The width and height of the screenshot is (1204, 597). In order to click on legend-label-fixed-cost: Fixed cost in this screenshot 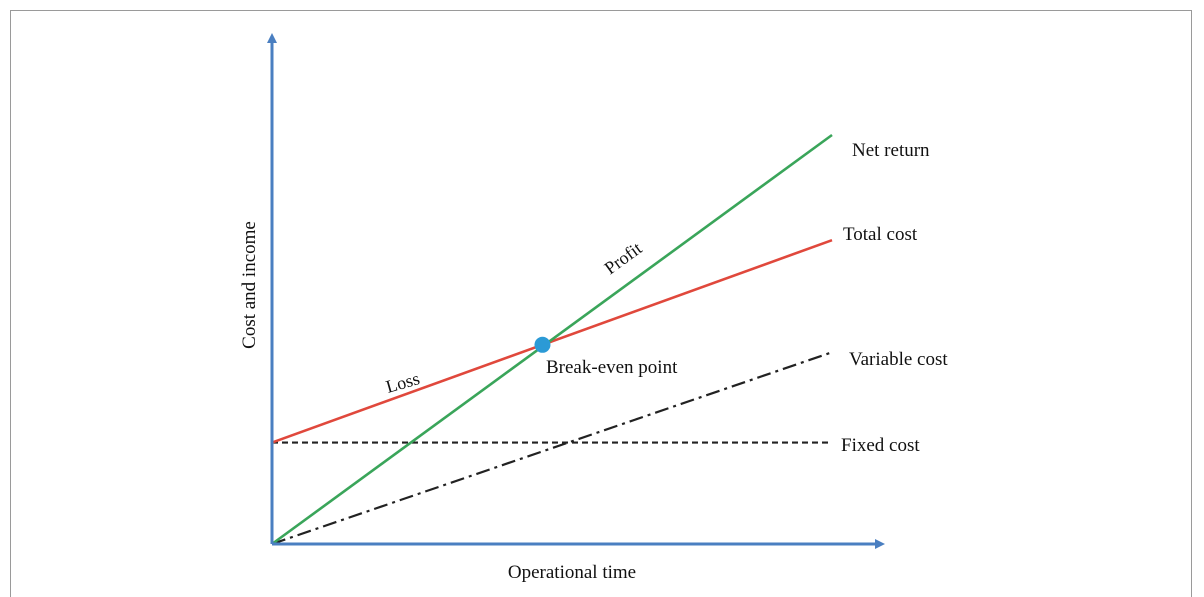, I will do `click(880, 445)`.